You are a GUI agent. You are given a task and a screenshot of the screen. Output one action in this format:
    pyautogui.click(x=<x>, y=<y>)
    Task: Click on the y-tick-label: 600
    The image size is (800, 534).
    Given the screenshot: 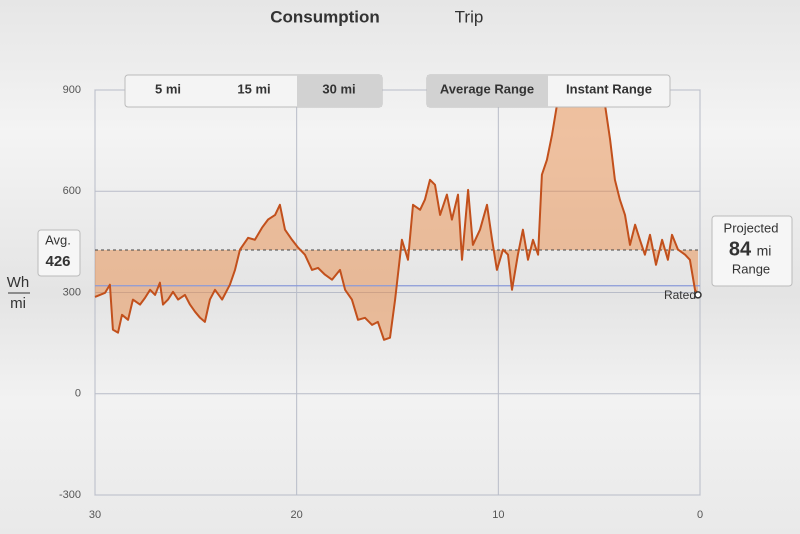 What is the action you would take?
    pyautogui.click(x=72, y=191)
    